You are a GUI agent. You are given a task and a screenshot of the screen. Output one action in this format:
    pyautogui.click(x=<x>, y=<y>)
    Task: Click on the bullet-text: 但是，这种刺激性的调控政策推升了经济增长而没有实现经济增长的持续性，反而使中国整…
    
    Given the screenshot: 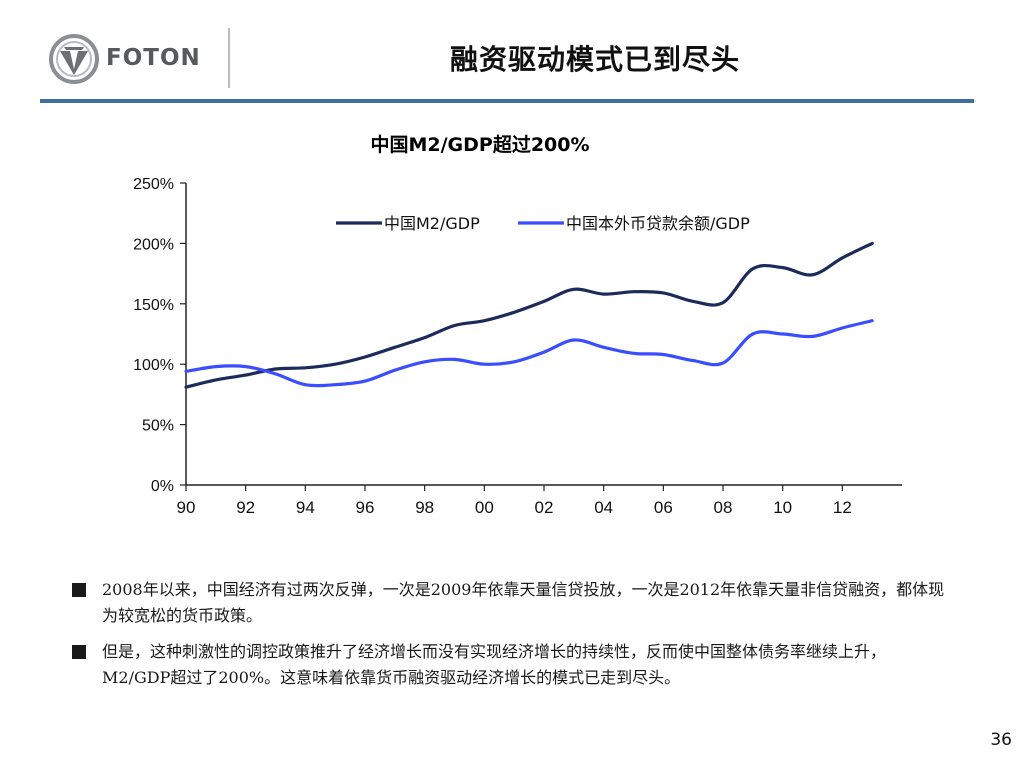 What is the action you would take?
    pyautogui.click(x=494, y=664)
    